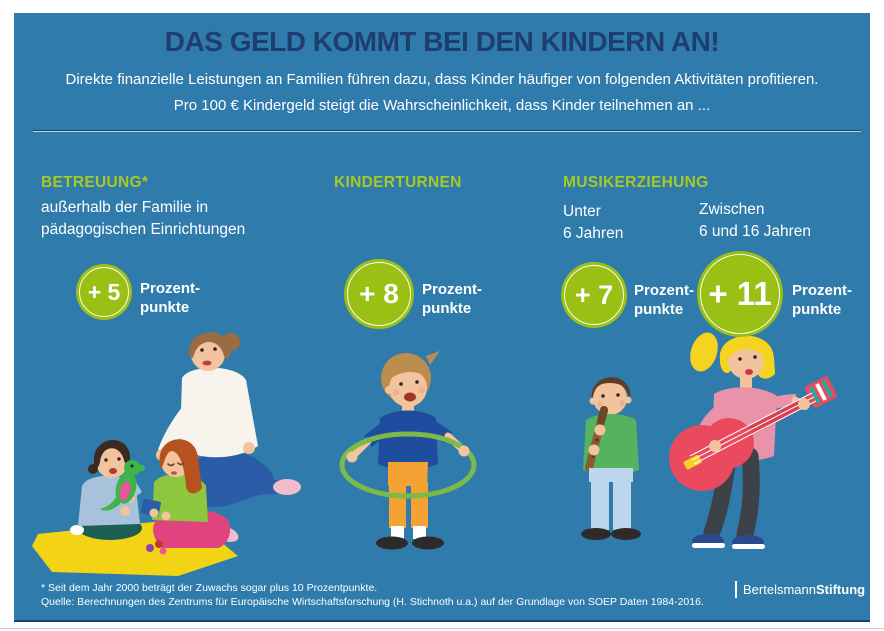  I want to click on stat-circle-betreuung: + 5, so click(104, 292).